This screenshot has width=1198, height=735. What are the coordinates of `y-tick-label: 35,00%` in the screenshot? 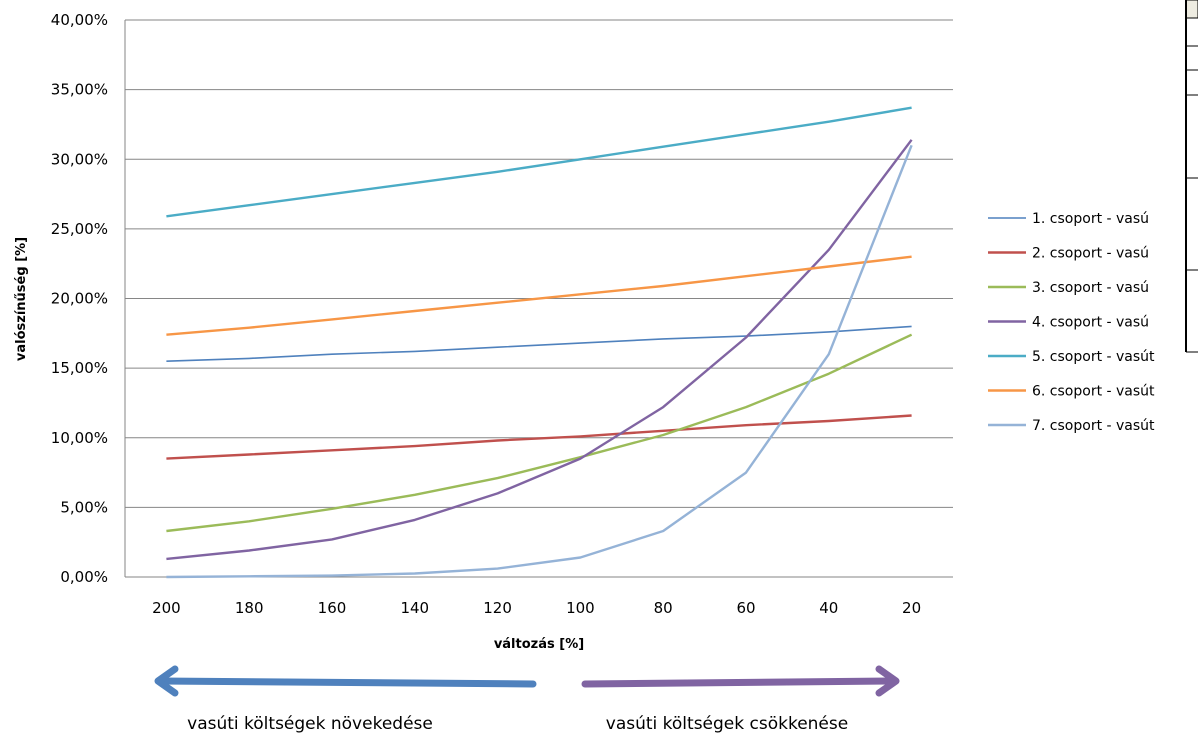 It's located at (79, 90).